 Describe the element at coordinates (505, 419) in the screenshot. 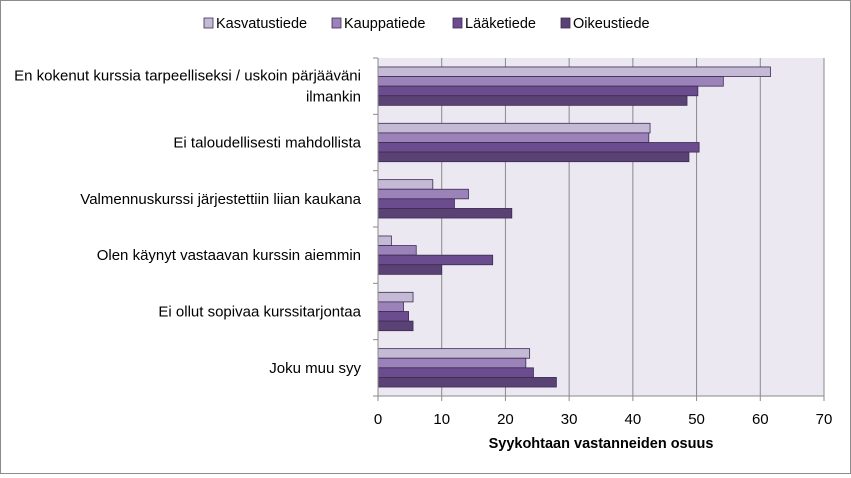

I see `x-tick-label: 20` at that location.